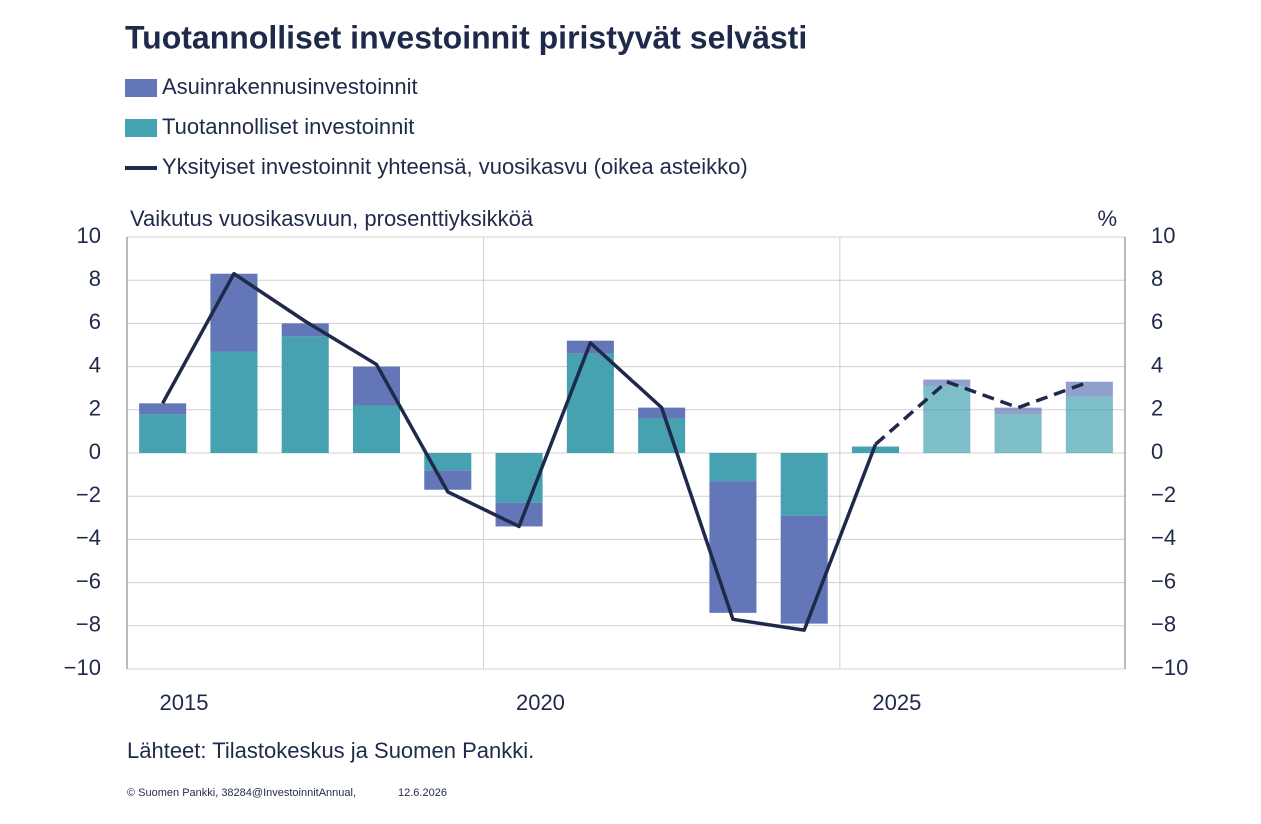  Describe the element at coordinates (1157, 364) in the screenshot. I see `y2-tick-label: 4` at that location.